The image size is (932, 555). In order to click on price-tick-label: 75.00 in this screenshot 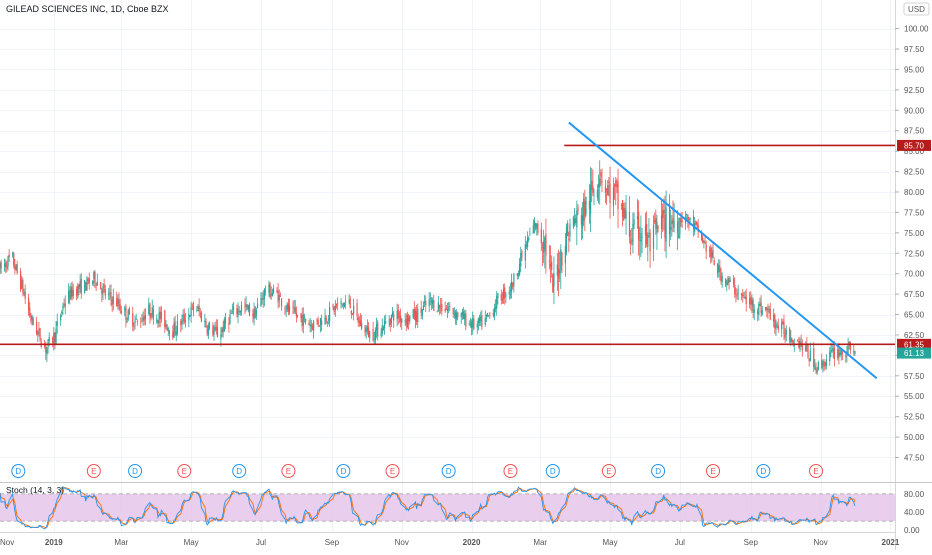, I will do `click(914, 233)`.